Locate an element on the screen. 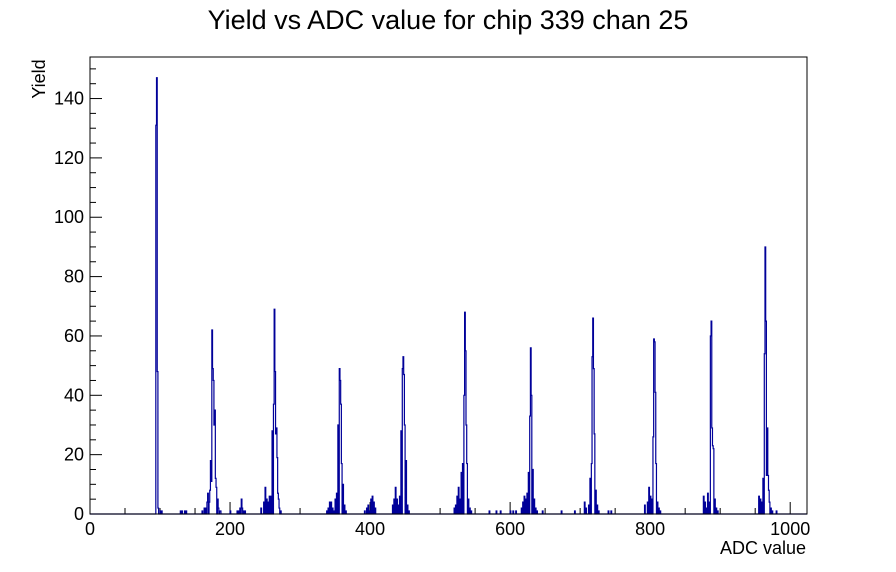 The image size is (896, 572). y-tick-label: 140 is located at coordinates (69, 99).